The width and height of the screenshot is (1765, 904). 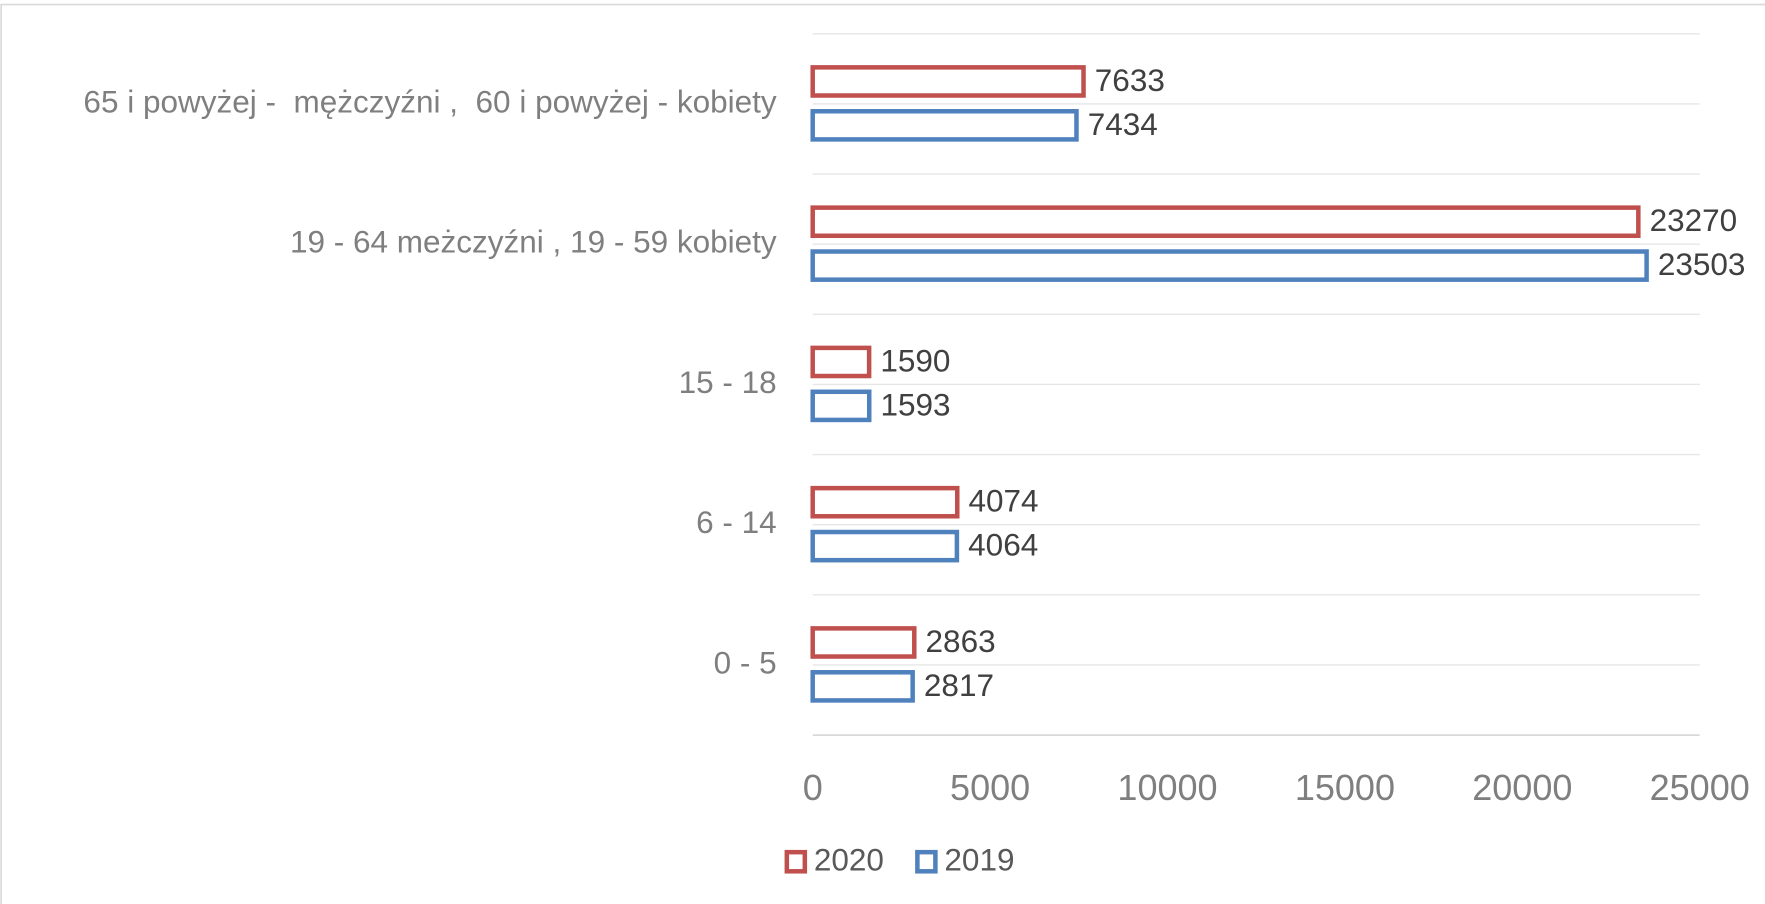 What do you see at coordinates (745, 662) in the screenshot?
I see `category-label: 0 - 5` at bounding box center [745, 662].